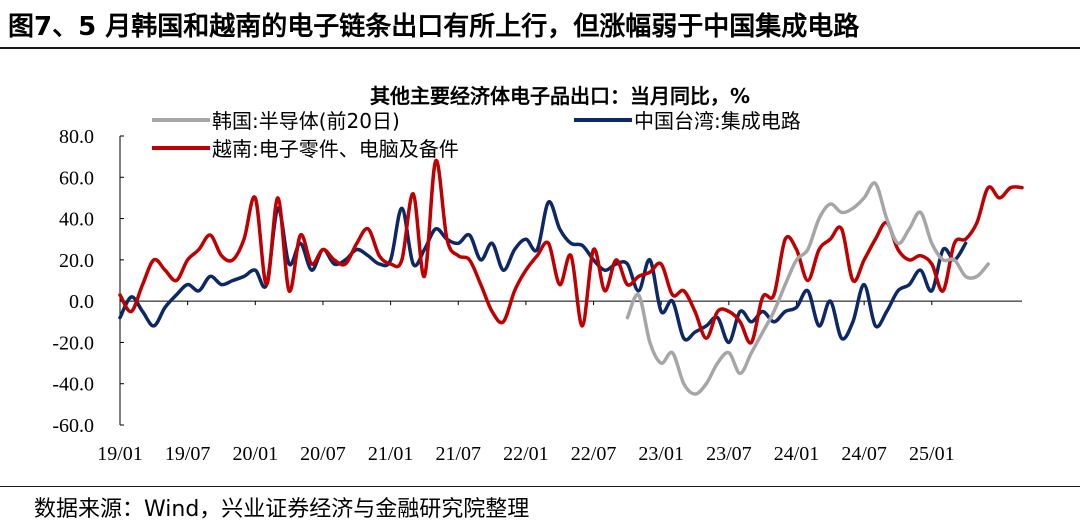 This screenshot has height=531, width=1080. What do you see at coordinates (73, 385) in the screenshot?
I see `y-tick-label: -40.0` at bounding box center [73, 385].